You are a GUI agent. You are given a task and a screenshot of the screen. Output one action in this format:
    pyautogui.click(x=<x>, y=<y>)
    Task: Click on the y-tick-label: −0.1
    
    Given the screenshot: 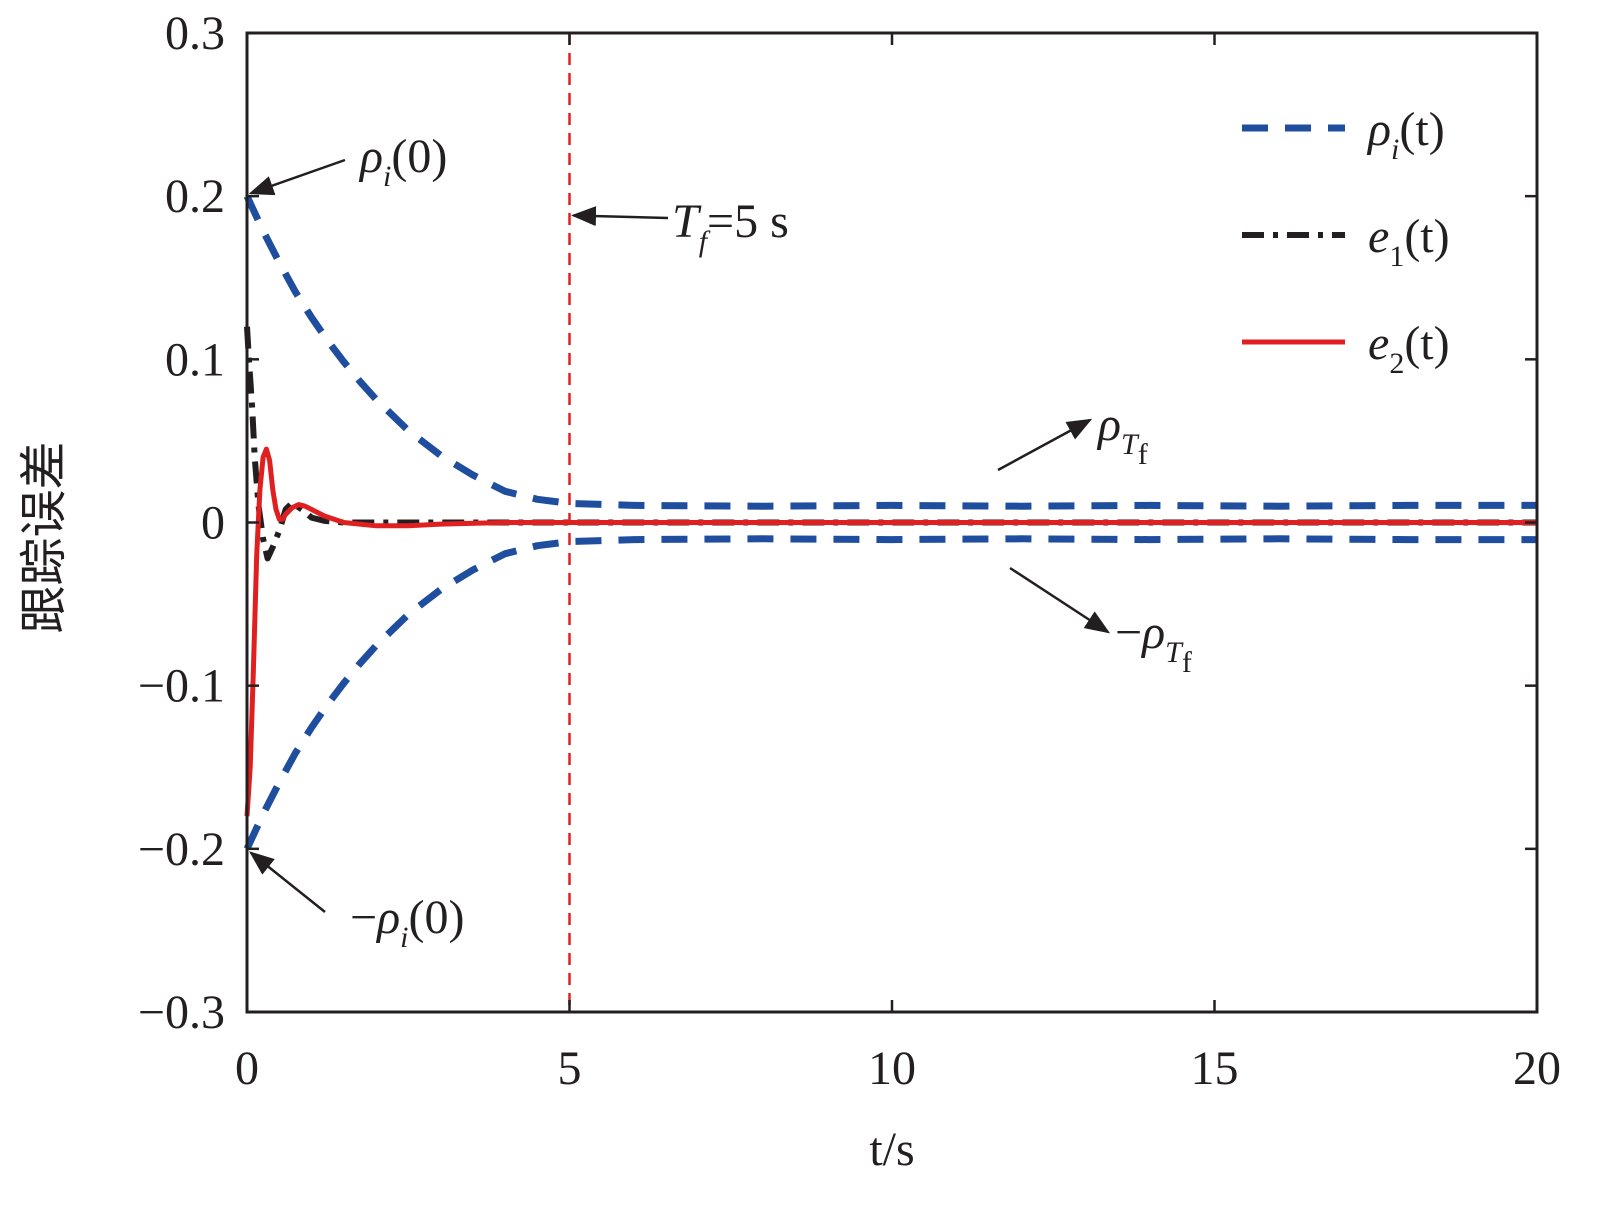 What is the action you would take?
    pyautogui.click(x=181, y=686)
    